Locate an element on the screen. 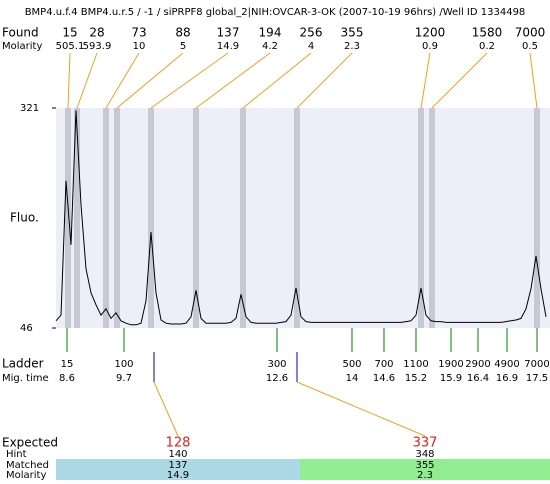  expected-size: 337 is located at coordinates (425, 443).